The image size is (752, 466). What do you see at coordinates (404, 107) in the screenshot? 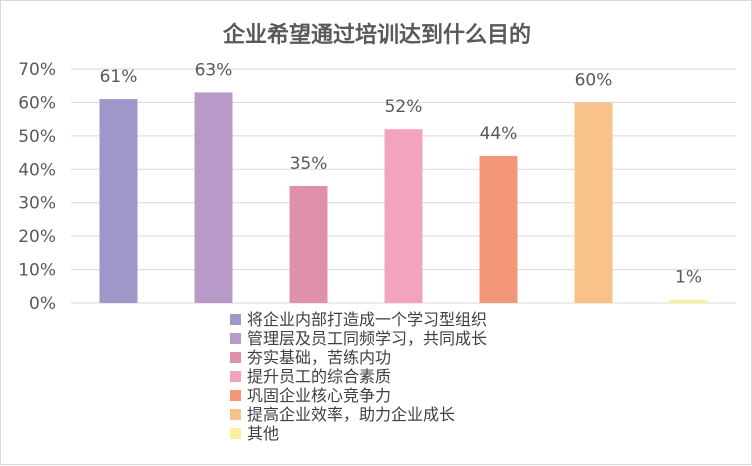
I see `data-label: 52%` at bounding box center [404, 107].